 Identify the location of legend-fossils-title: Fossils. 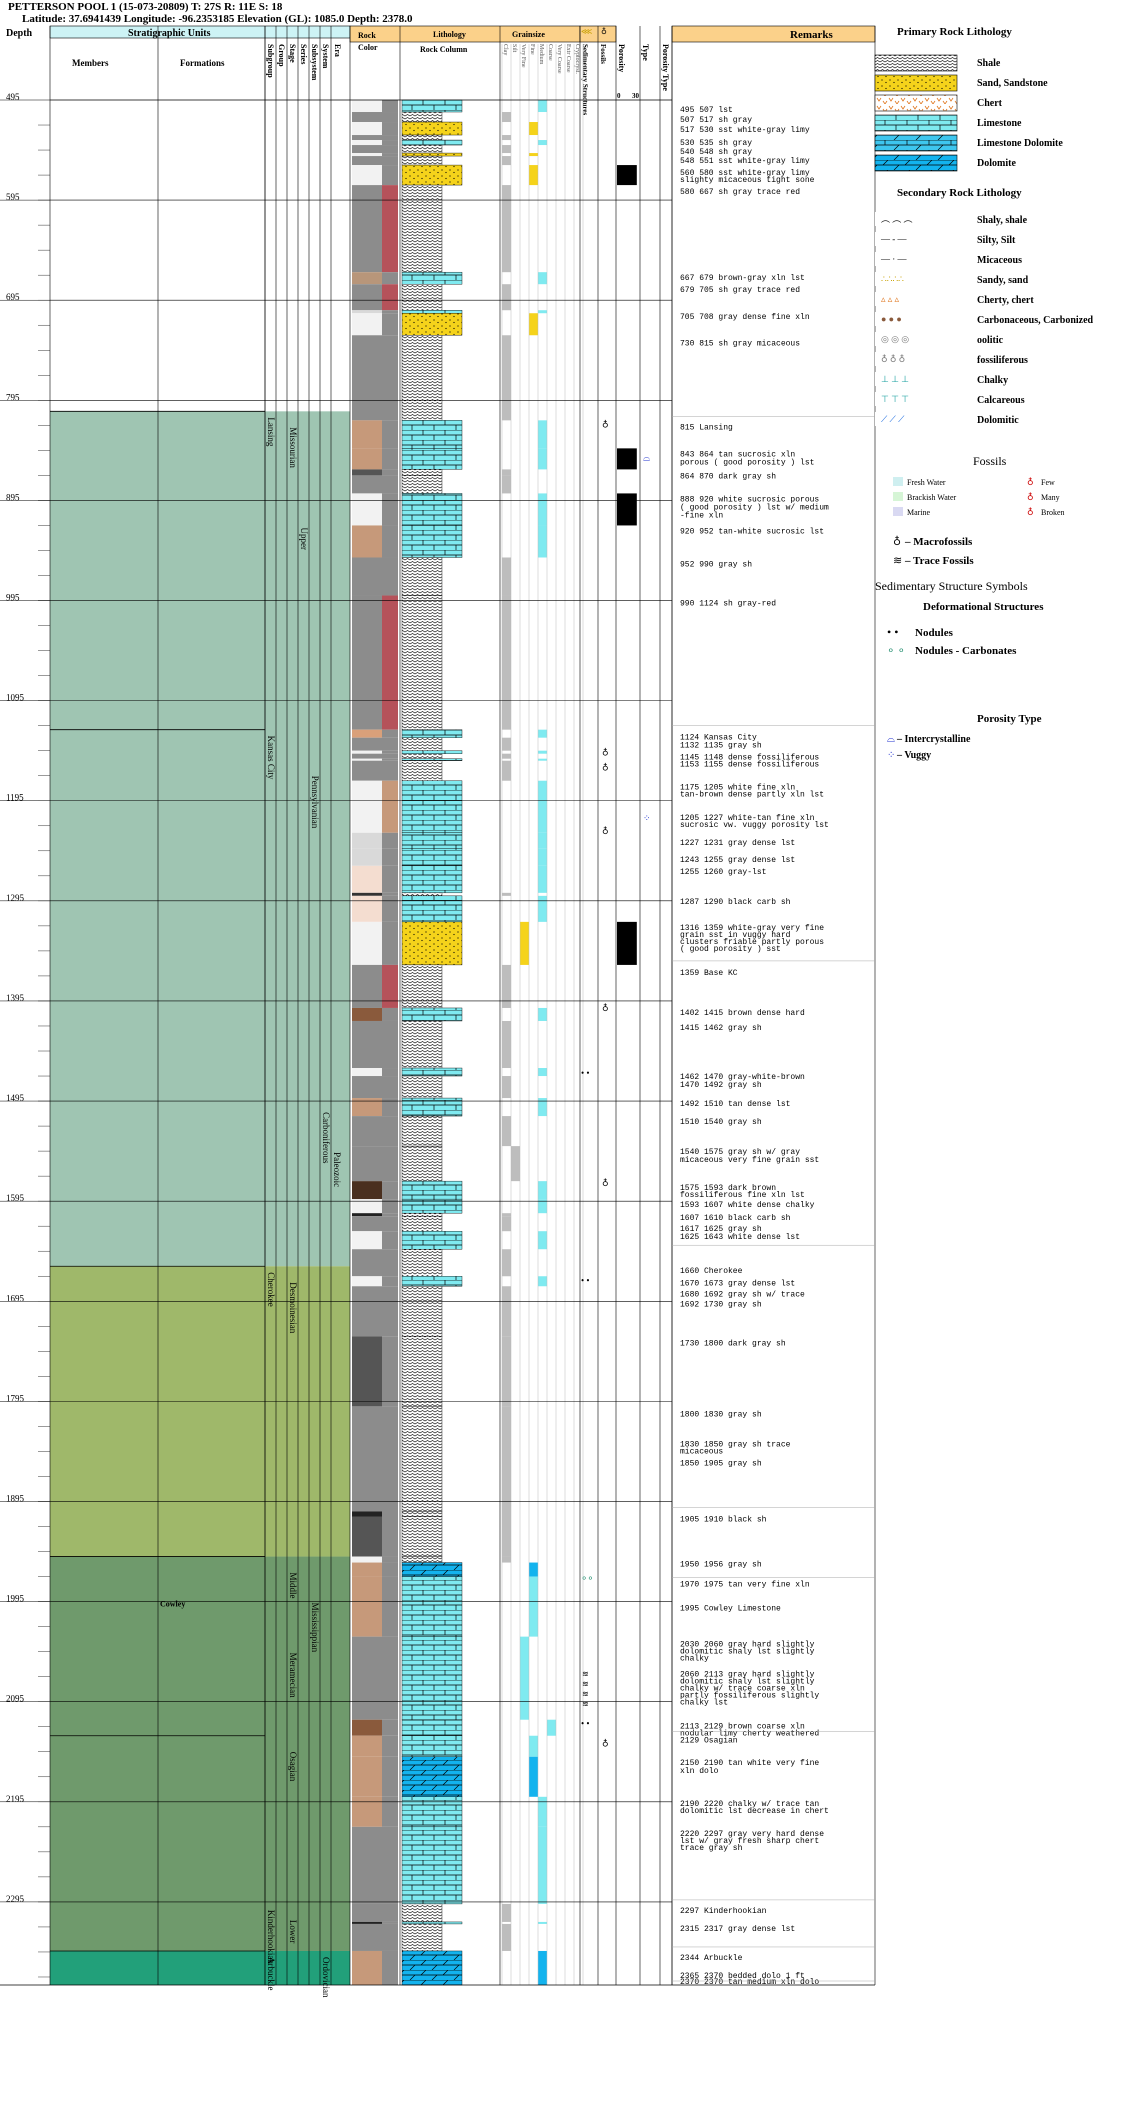
(990, 461).